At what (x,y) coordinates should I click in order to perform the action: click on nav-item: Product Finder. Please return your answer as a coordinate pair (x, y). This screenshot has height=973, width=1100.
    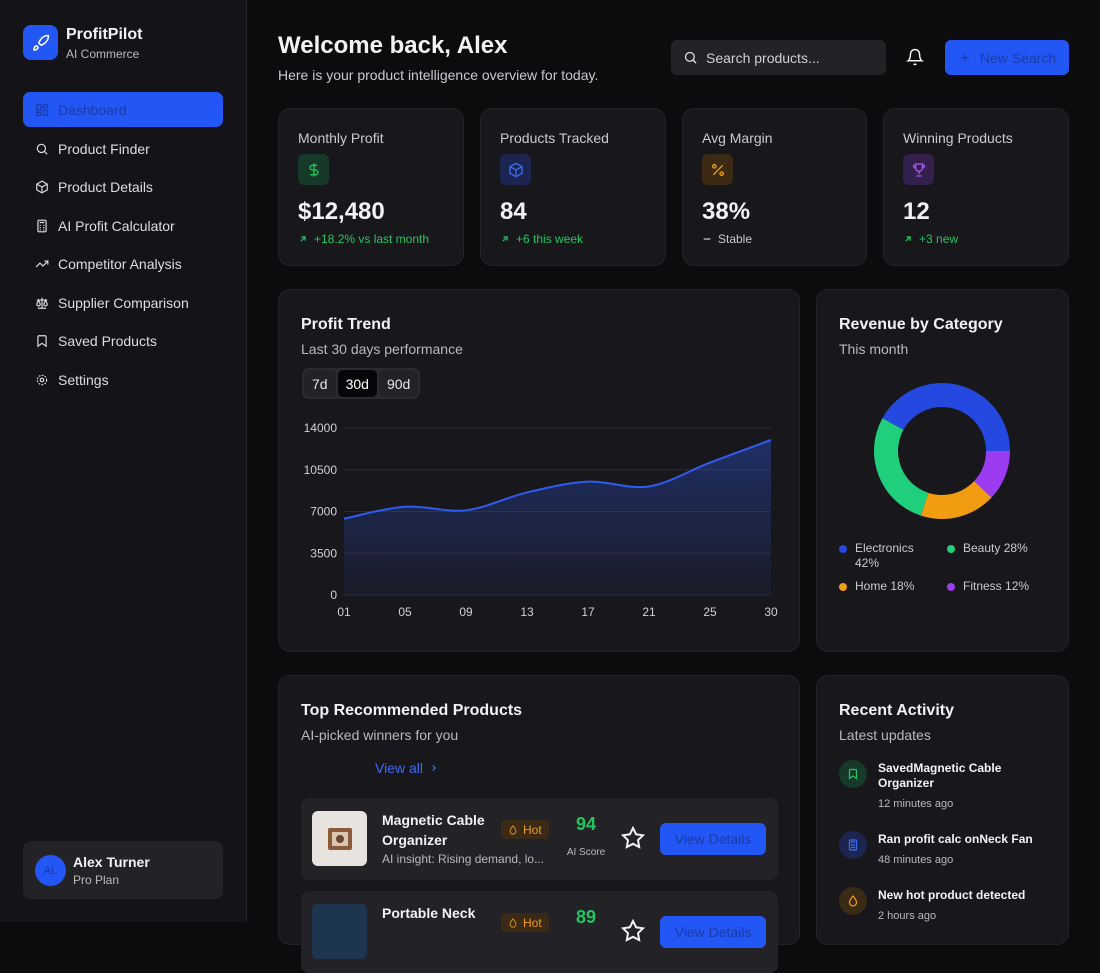
    Looking at the image, I should click on (123, 148).